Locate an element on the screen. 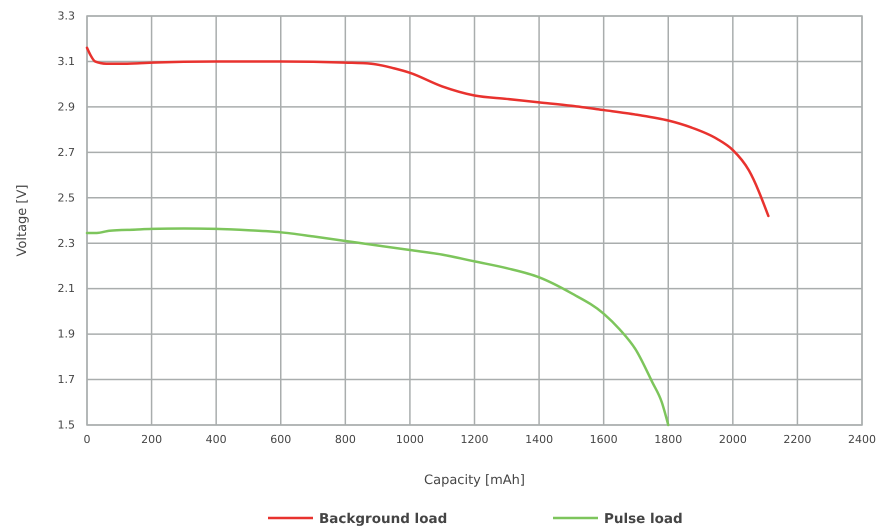  x-tick-label: 800 is located at coordinates (345, 439).